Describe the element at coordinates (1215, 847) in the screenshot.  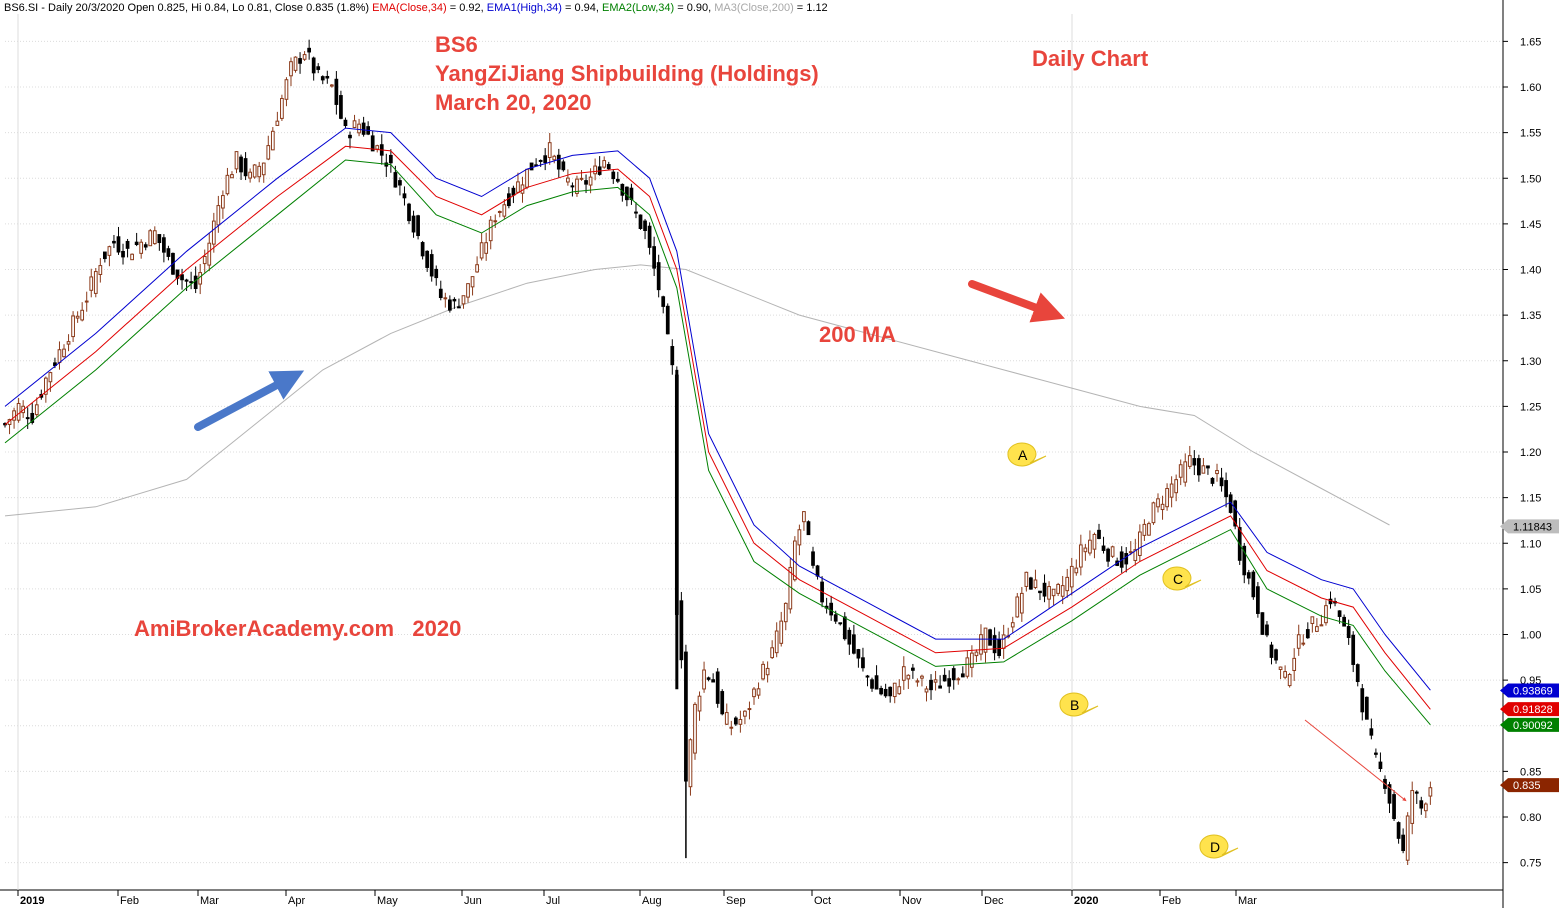
I see `wave-label: D` at that location.